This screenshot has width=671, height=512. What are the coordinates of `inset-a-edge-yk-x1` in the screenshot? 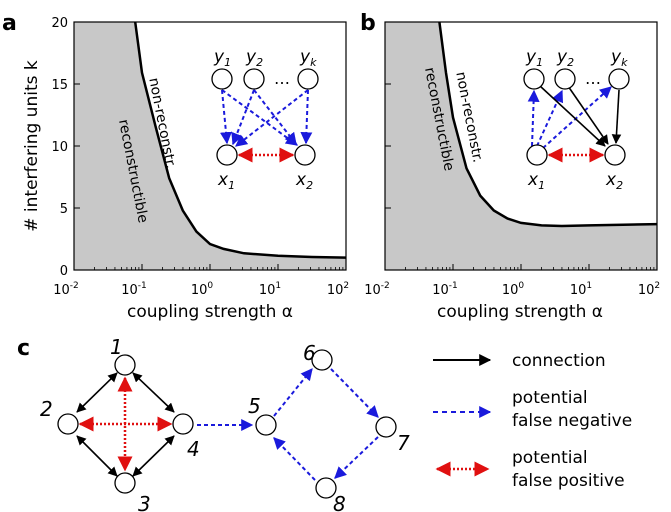 It's located at (272, 118).